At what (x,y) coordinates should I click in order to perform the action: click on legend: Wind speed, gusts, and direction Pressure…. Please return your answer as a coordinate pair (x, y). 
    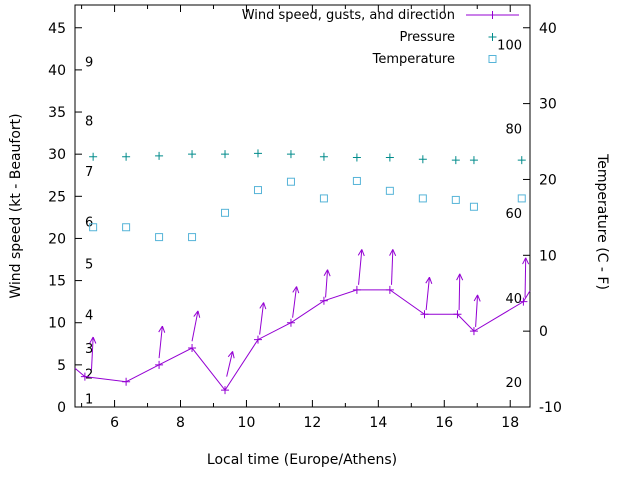
    Looking at the image, I should click on (380, 37).